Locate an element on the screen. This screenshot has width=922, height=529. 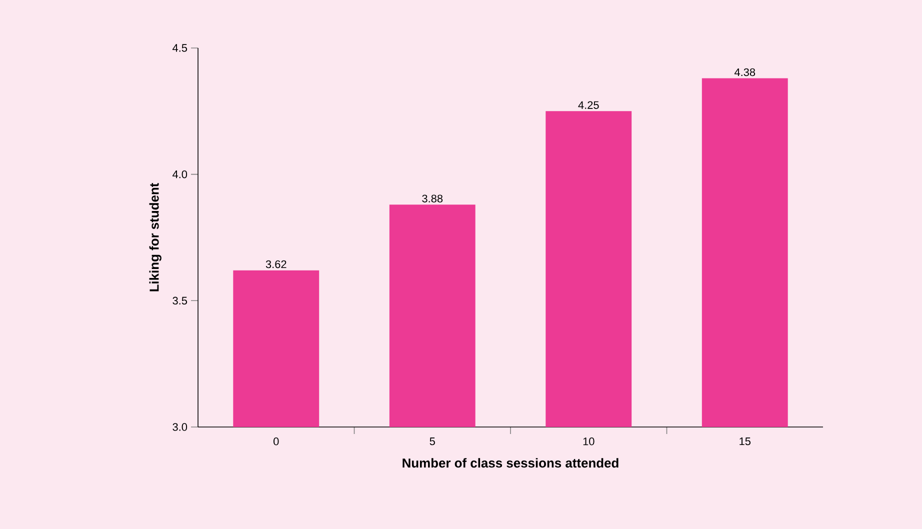
y-tick-label: 3.5 is located at coordinates (180, 300).